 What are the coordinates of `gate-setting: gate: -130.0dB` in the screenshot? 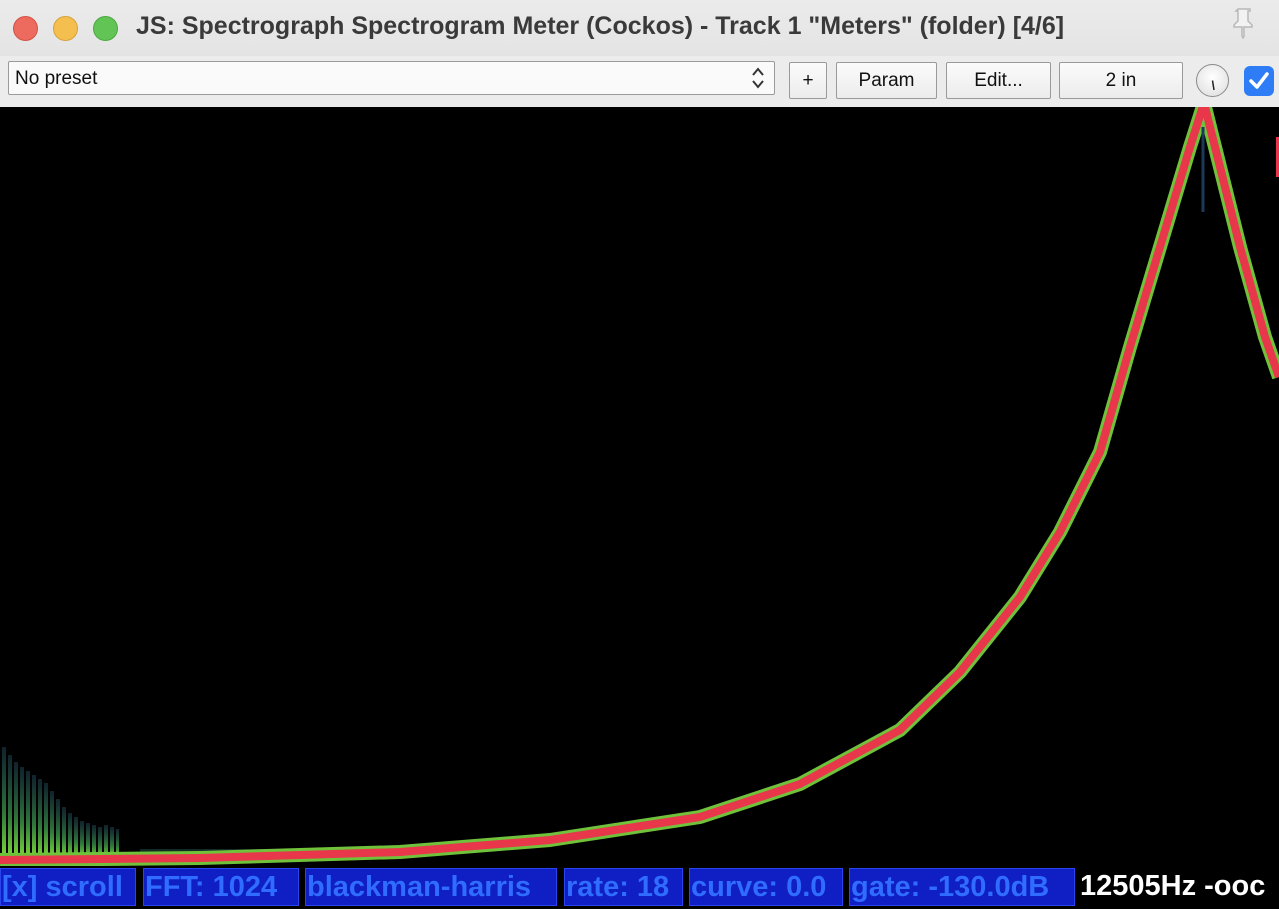 It's located at (962, 887).